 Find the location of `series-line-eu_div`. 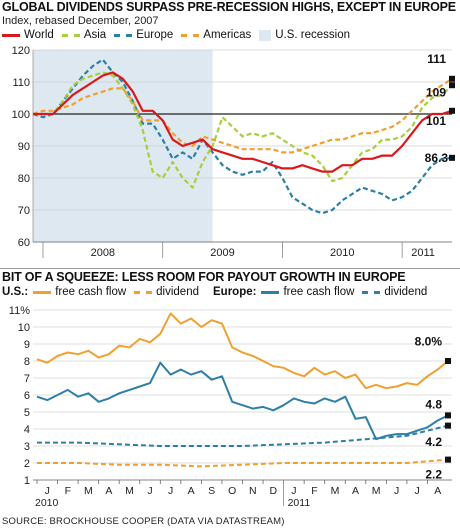

series-line-eu_div is located at coordinates (243, 435).